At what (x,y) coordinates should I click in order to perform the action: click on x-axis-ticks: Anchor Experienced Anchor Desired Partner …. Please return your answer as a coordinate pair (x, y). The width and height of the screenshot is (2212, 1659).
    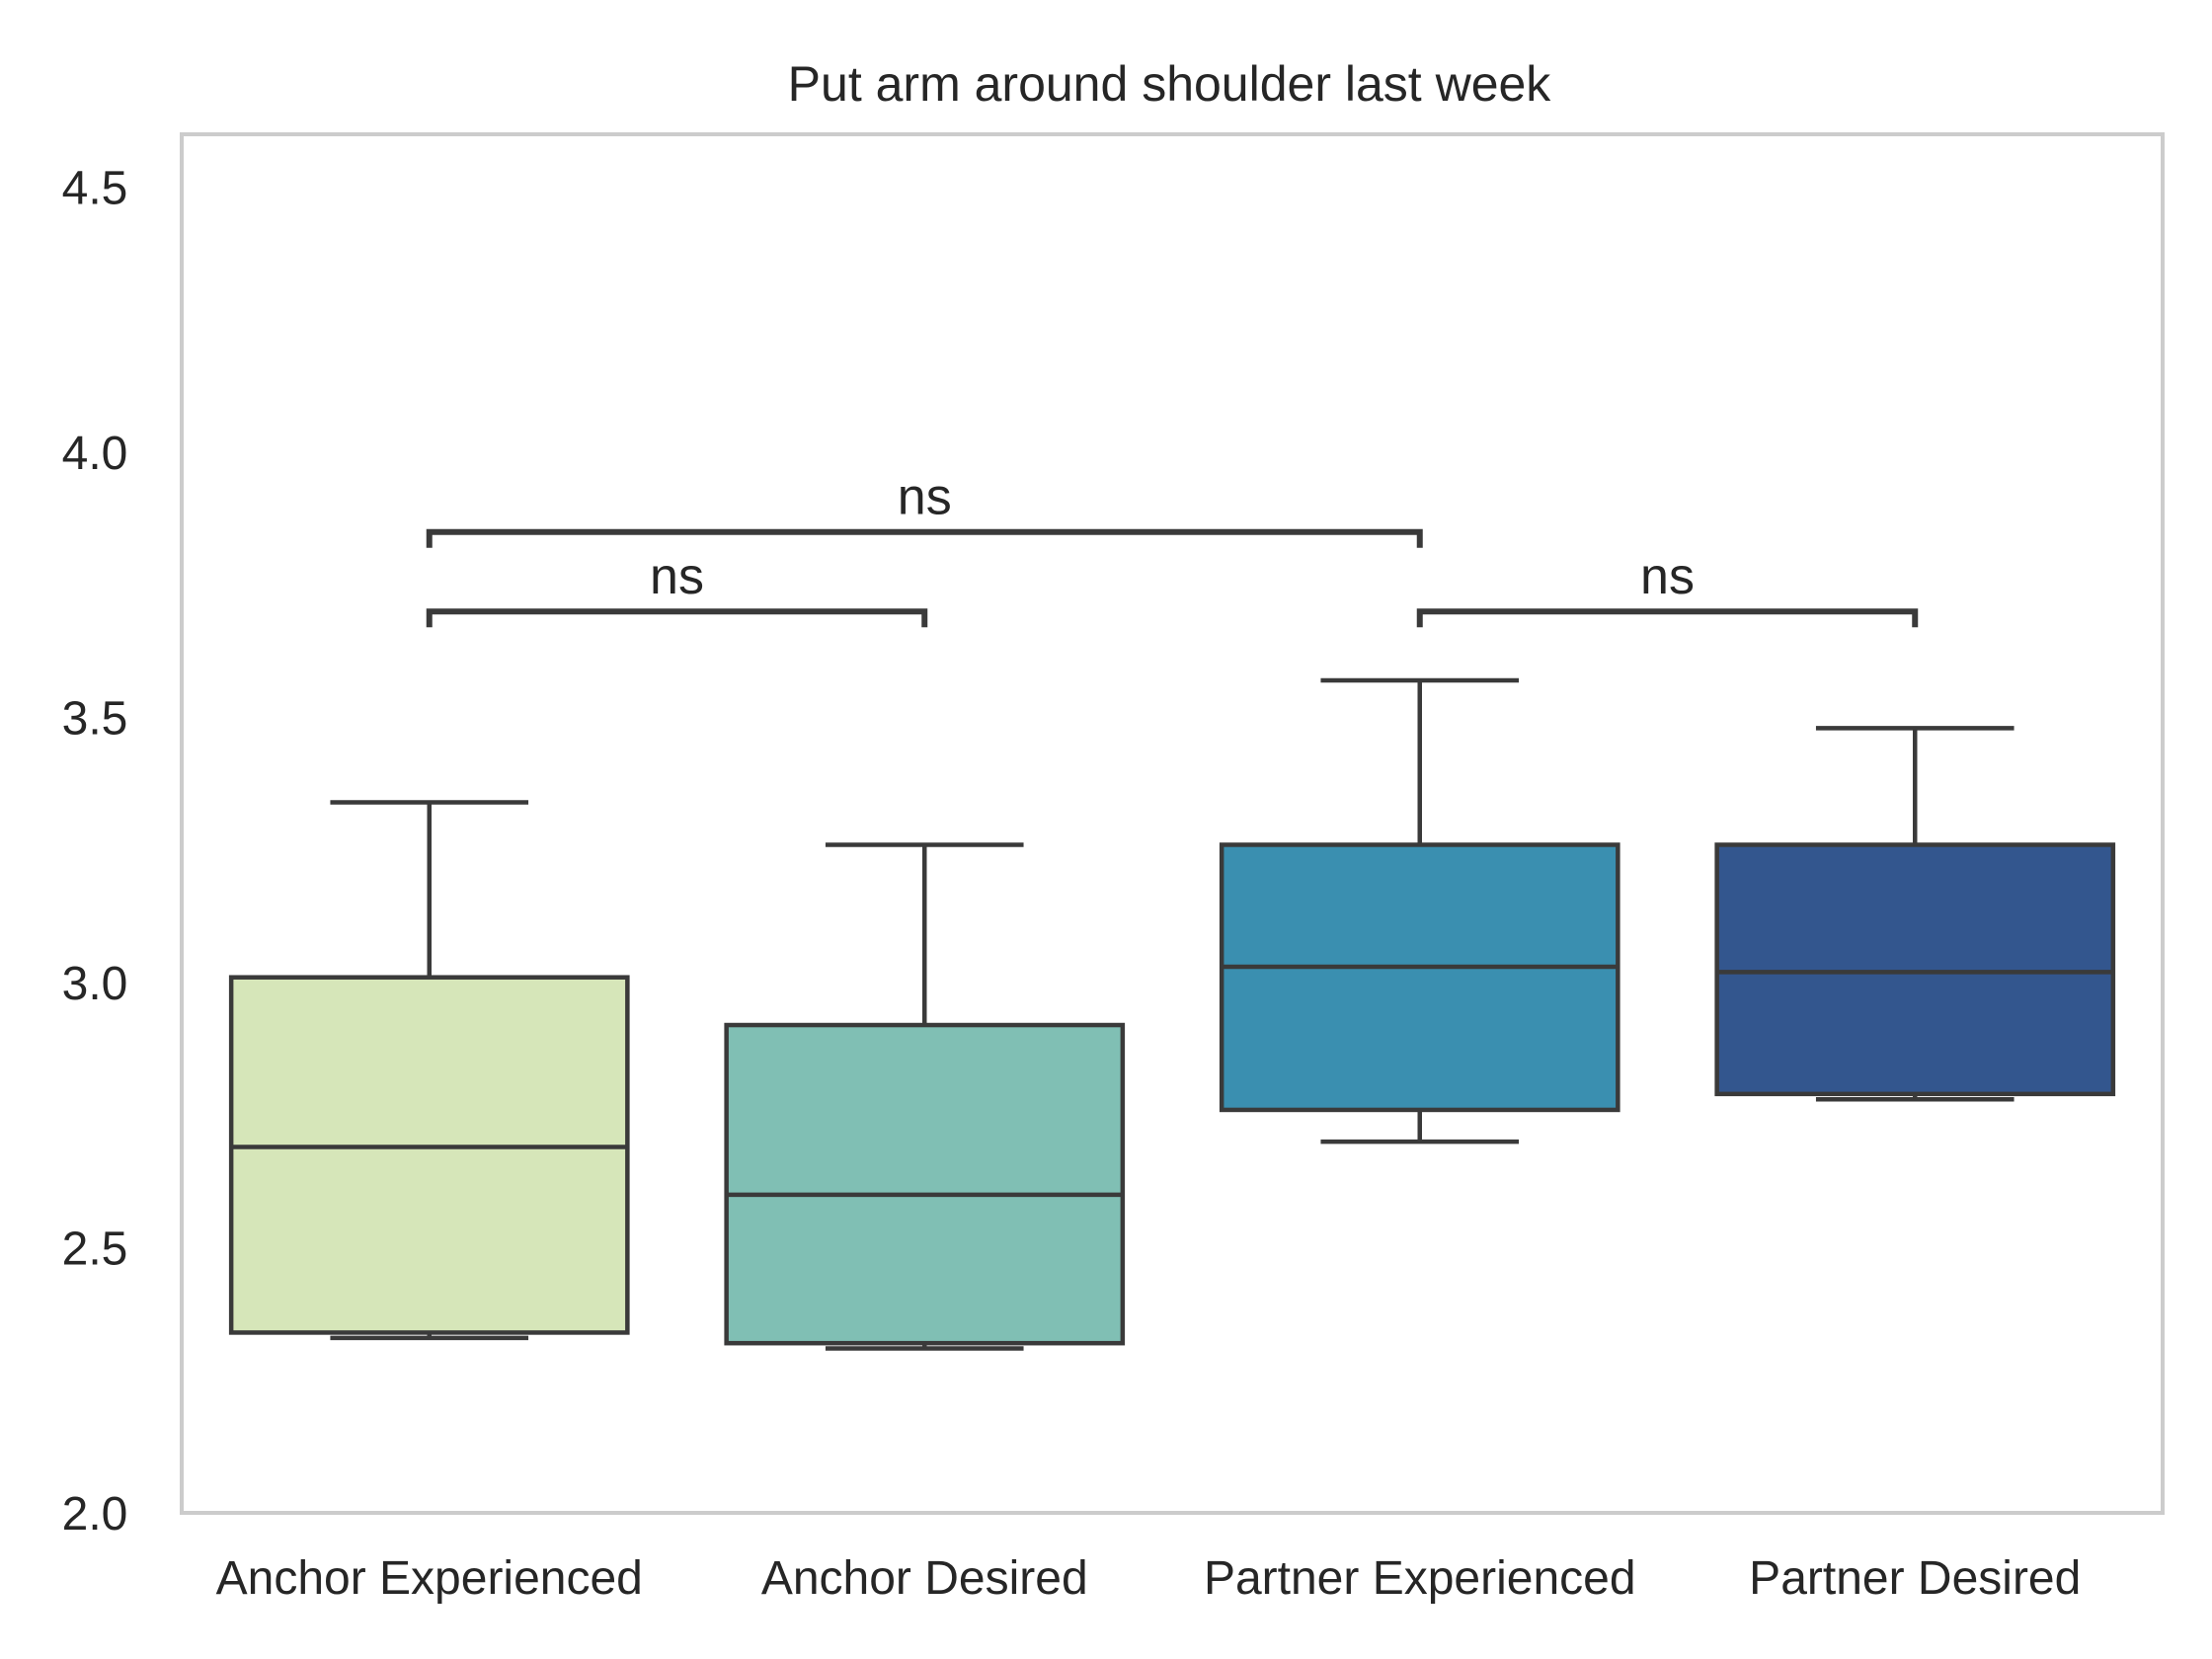
    Looking at the image, I should click on (1149, 1578).